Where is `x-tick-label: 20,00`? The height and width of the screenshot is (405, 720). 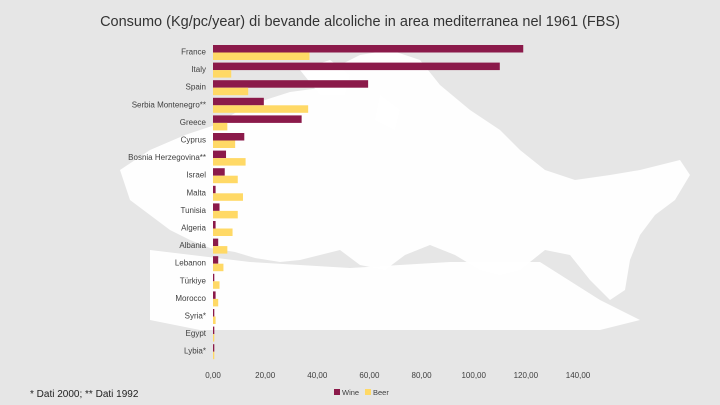 x-tick-label: 20,00 is located at coordinates (265, 375).